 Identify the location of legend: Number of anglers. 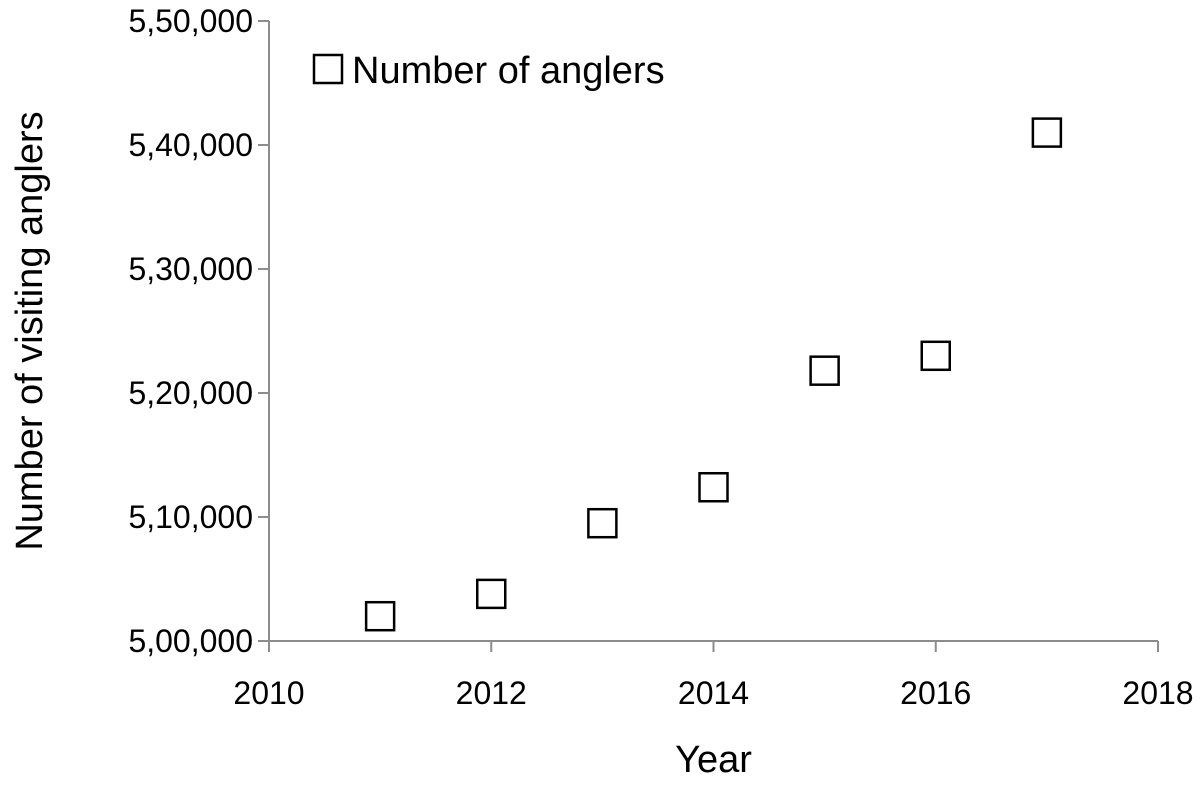
(488, 71).